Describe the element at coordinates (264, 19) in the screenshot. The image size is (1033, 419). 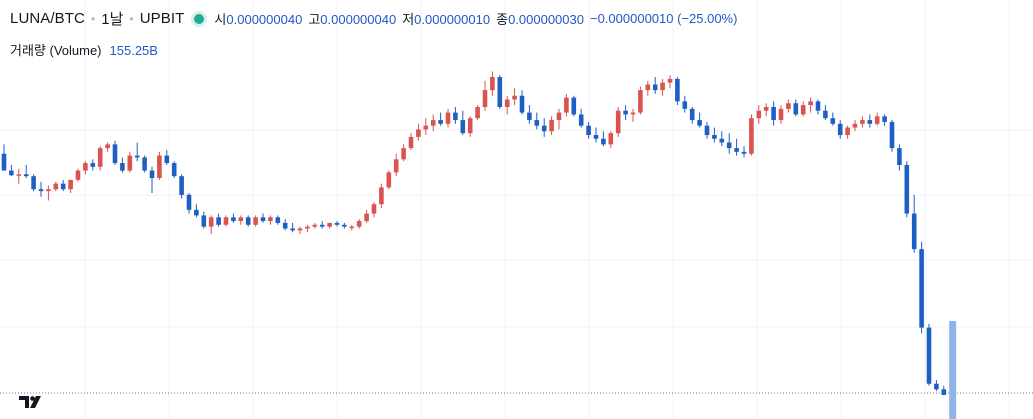
I see `open-value: 0.000000040` at that location.